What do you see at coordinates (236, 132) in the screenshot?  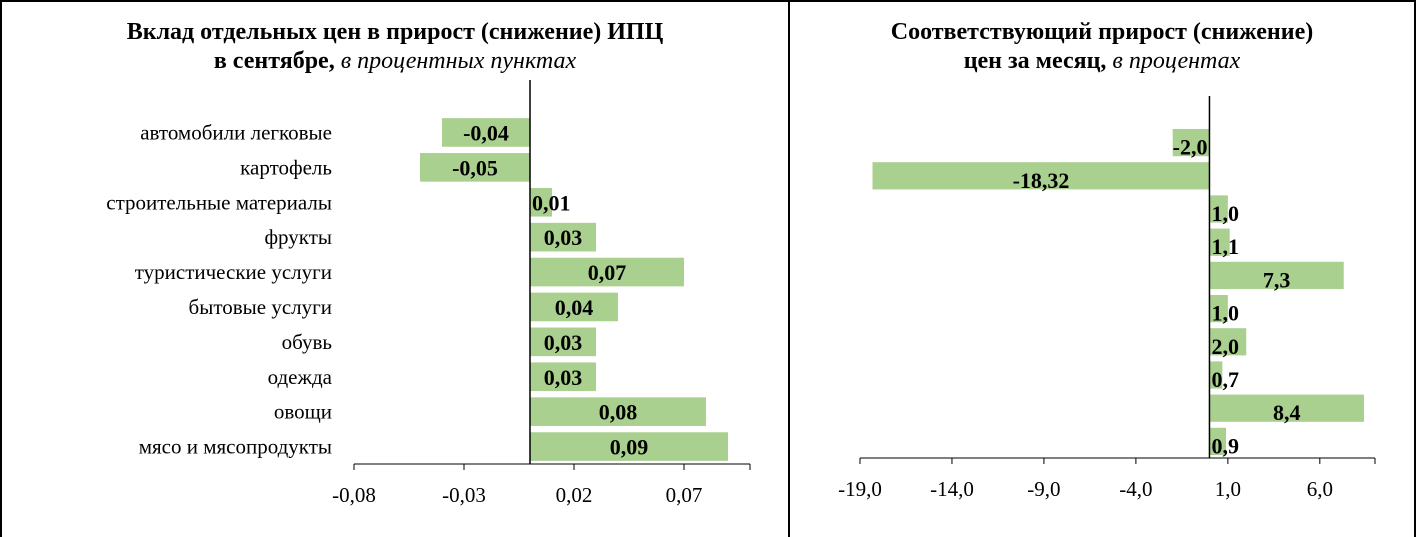 I see `category-label: автомобили легковые` at bounding box center [236, 132].